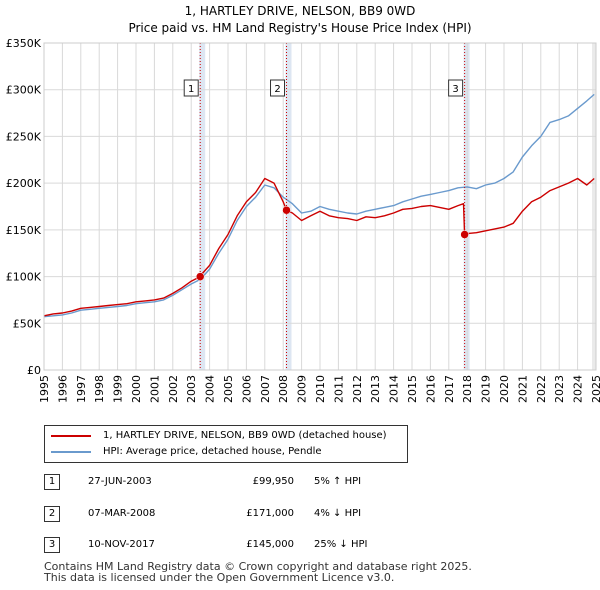 This screenshot has height=590, width=600. I want to click on x-tick-label: 1998, so click(99, 389).